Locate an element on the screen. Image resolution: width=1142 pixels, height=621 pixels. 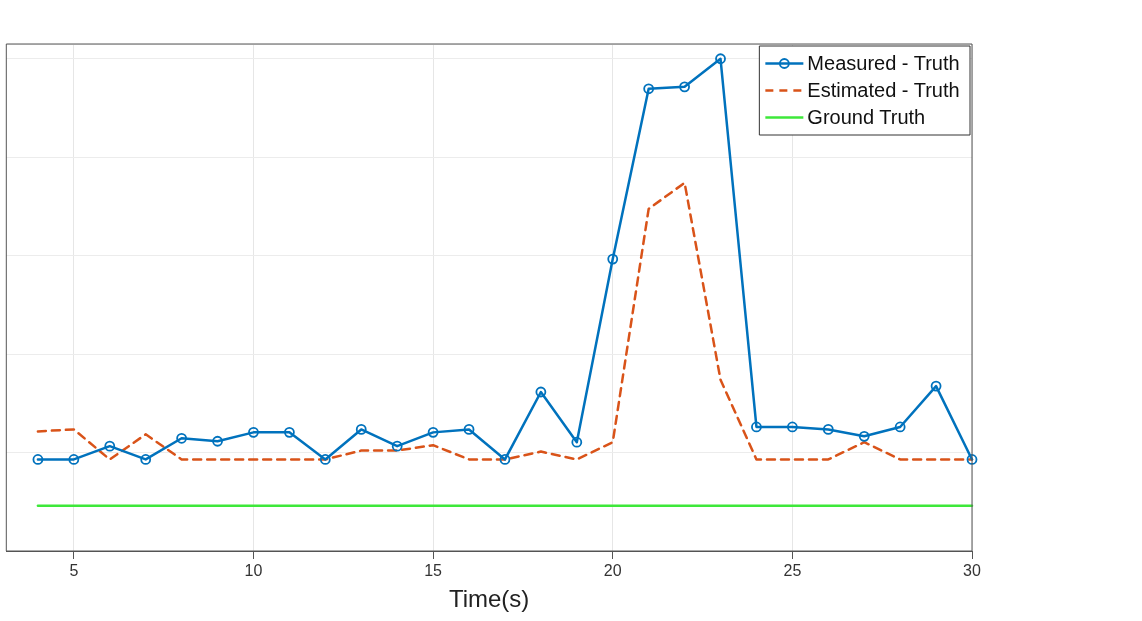
x-tick-label: 10 is located at coordinates (253, 571).